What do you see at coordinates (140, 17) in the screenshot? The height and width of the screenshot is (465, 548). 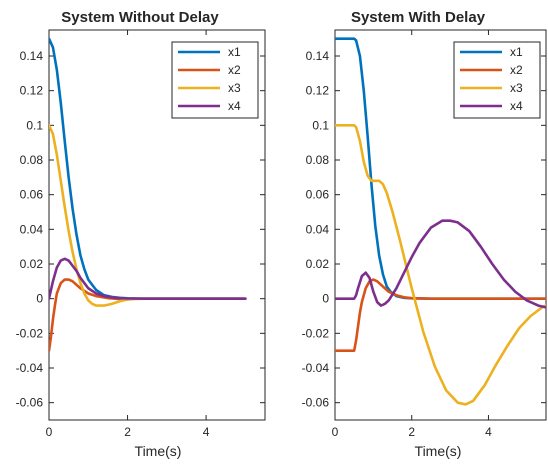 I see `chart-title: System Without Delay` at bounding box center [140, 17].